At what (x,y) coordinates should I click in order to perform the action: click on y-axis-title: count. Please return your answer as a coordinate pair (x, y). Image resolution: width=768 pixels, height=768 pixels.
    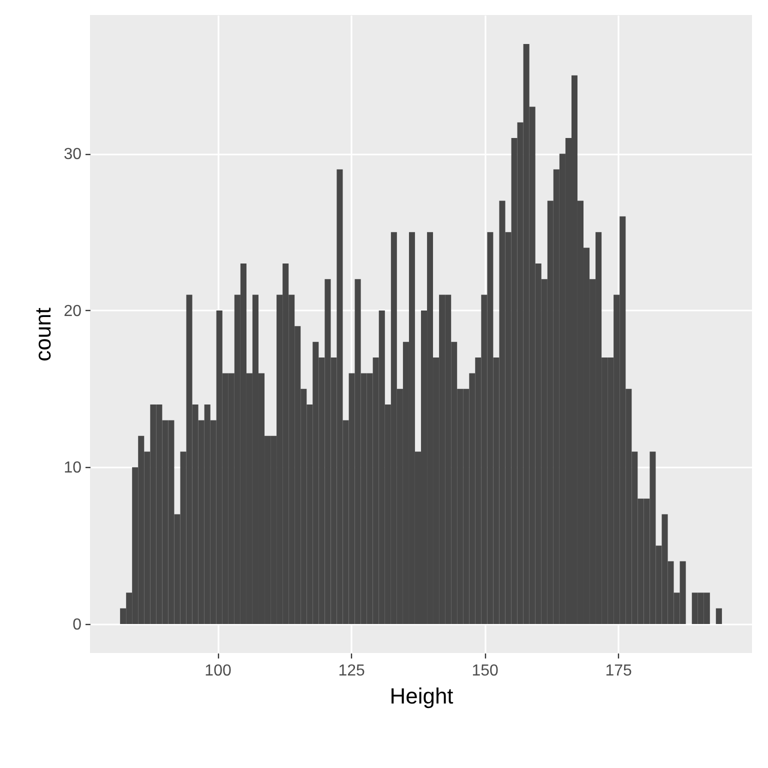
    Looking at the image, I should click on (43, 335).